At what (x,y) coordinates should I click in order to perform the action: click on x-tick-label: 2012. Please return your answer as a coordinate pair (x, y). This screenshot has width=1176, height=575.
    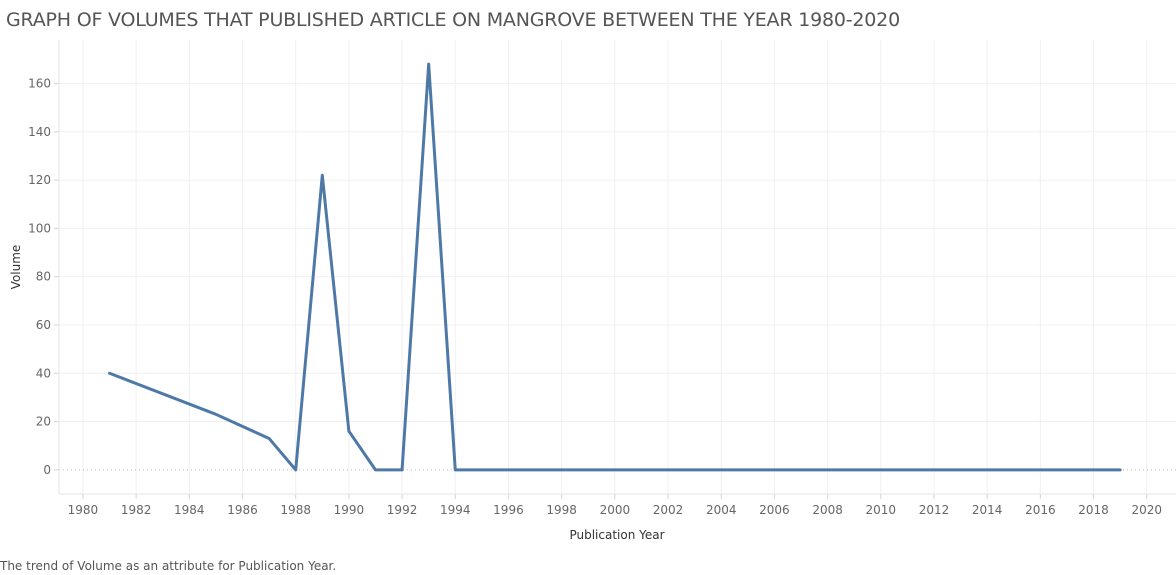
    Looking at the image, I should click on (934, 510).